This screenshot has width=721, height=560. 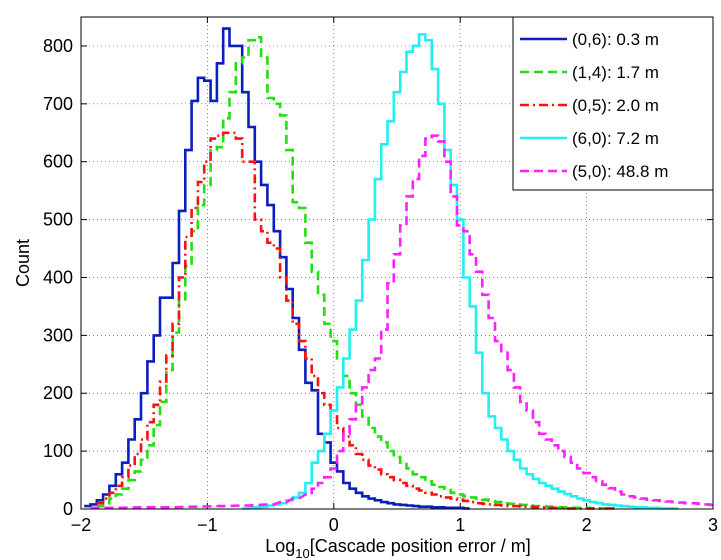 I want to click on y-tick-label: 500, so click(x=58, y=220).